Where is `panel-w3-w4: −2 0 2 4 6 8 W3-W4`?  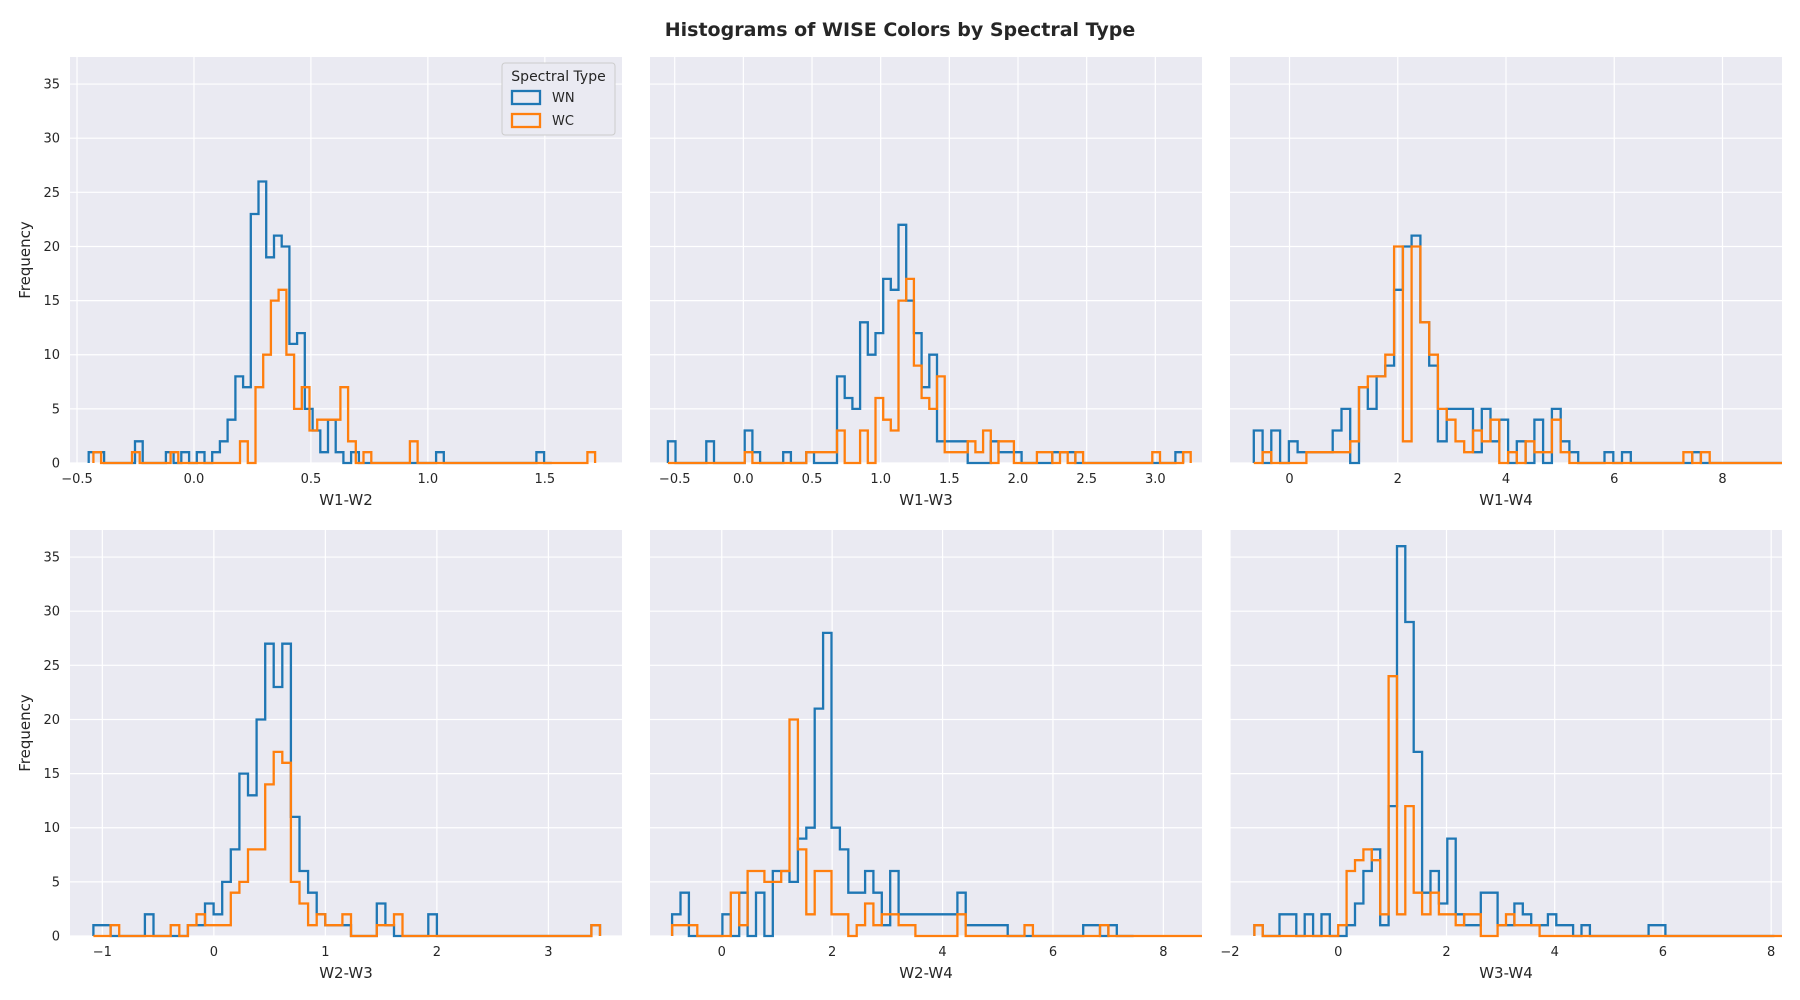
panel-w3-w4: −2 0 2 4 6 8 W3-W4 is located at coordinates (1501, 756).